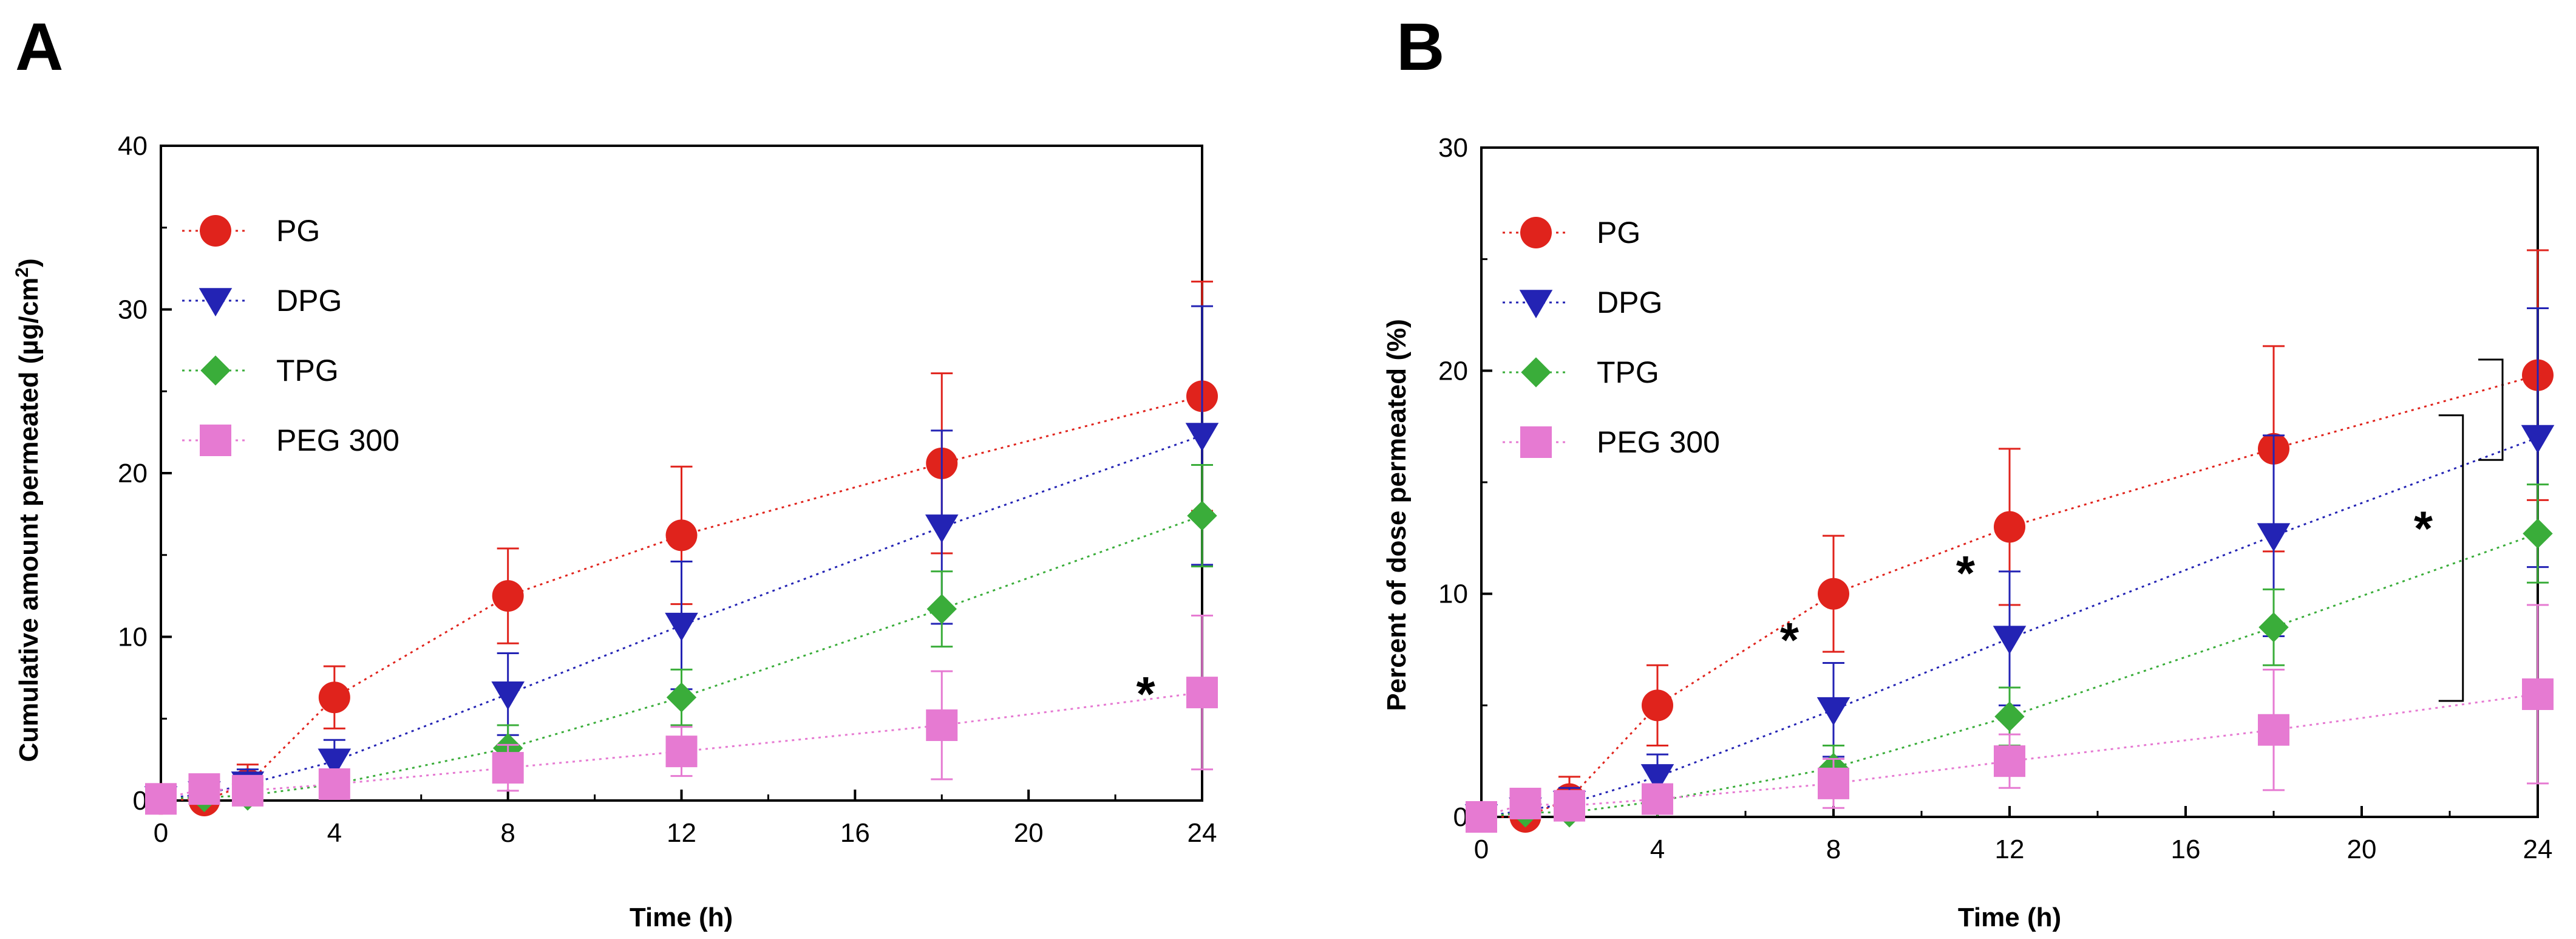  What do you see at coordinates (1536, 372) in the screenshot?
I see `panel-b-legend-marker-tpg` at bounding box center [1536, 372].